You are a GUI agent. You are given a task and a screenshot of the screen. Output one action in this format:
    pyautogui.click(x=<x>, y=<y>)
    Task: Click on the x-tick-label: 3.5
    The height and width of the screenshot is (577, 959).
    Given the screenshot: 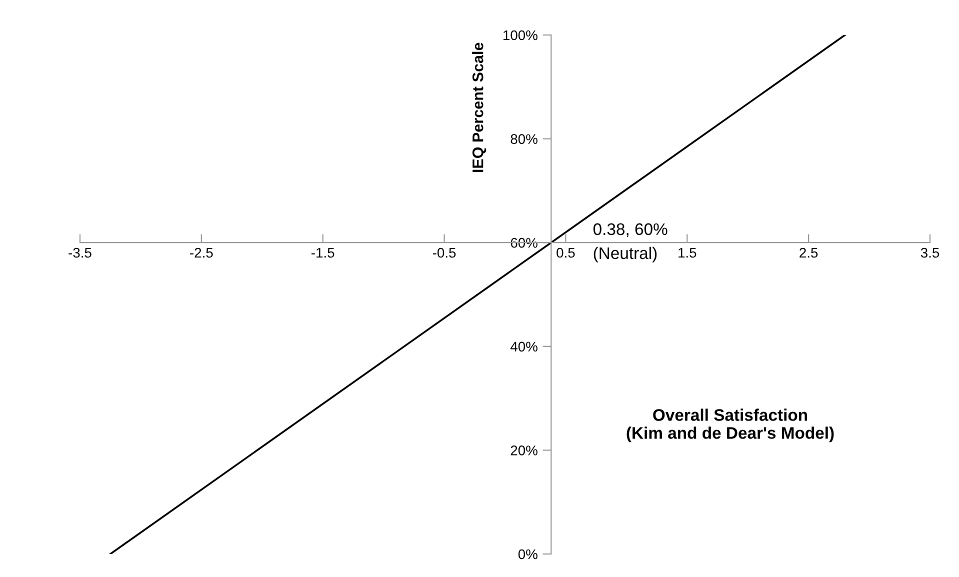 What is the action you would take?
    pyautogui.click(x=930, y=253)
    